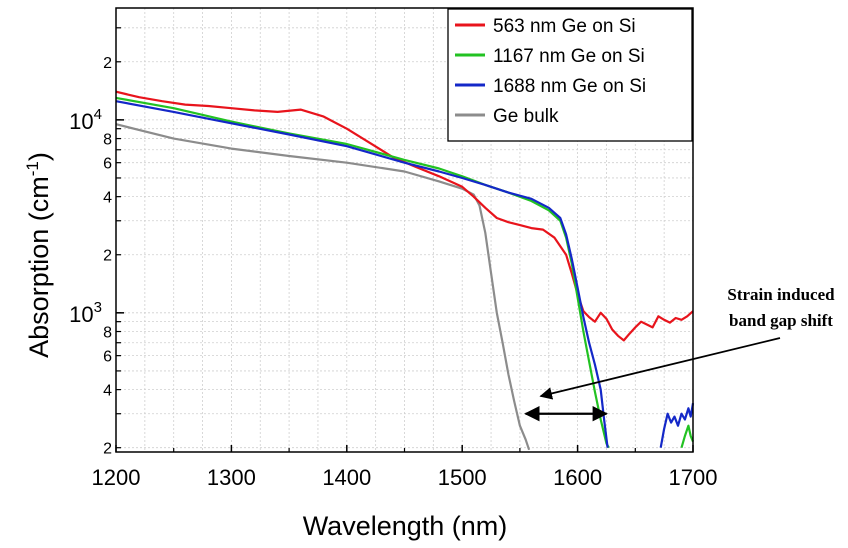 The height and width of the screenshot is (548, 848). Describe the element at coordinates (687, 436) in the screenshot. I see `series-line-1167-nm-ge-on-si-tail` at that location.